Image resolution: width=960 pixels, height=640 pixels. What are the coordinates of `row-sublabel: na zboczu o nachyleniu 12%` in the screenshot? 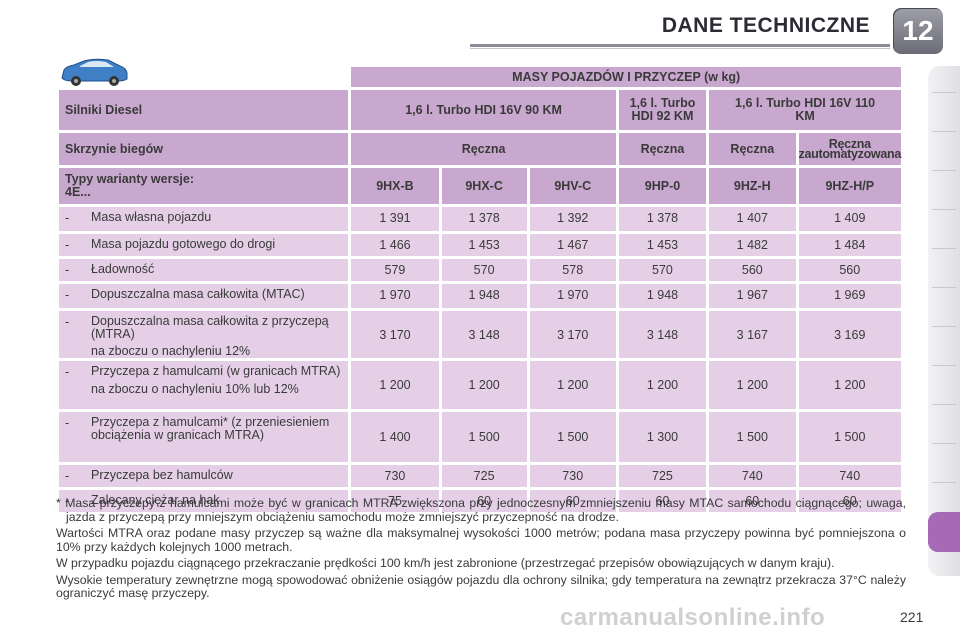 It's located at (171, 351).